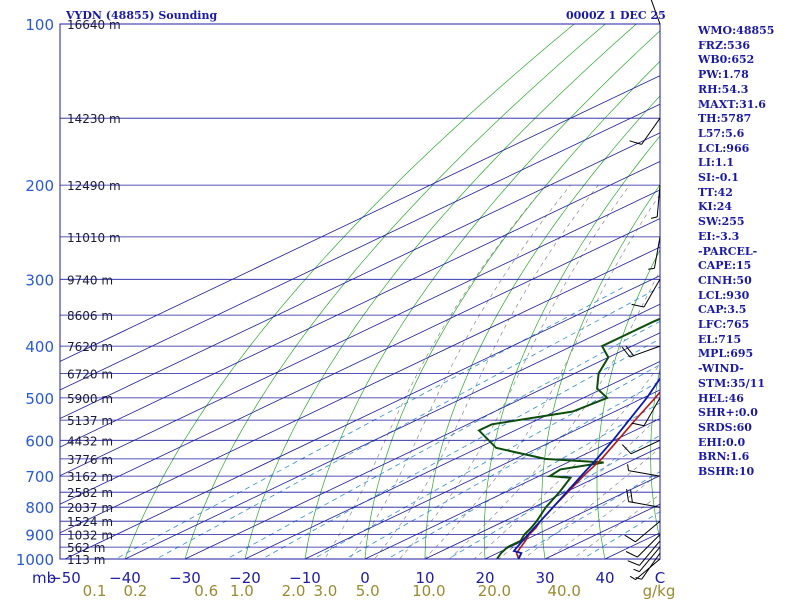 The width and height of the screenshot is (800, 600). What do you see at coordinates (39, 477) in the screenshot?
I see `pressure-tick-label: 700` at bounding box center [39, 477].